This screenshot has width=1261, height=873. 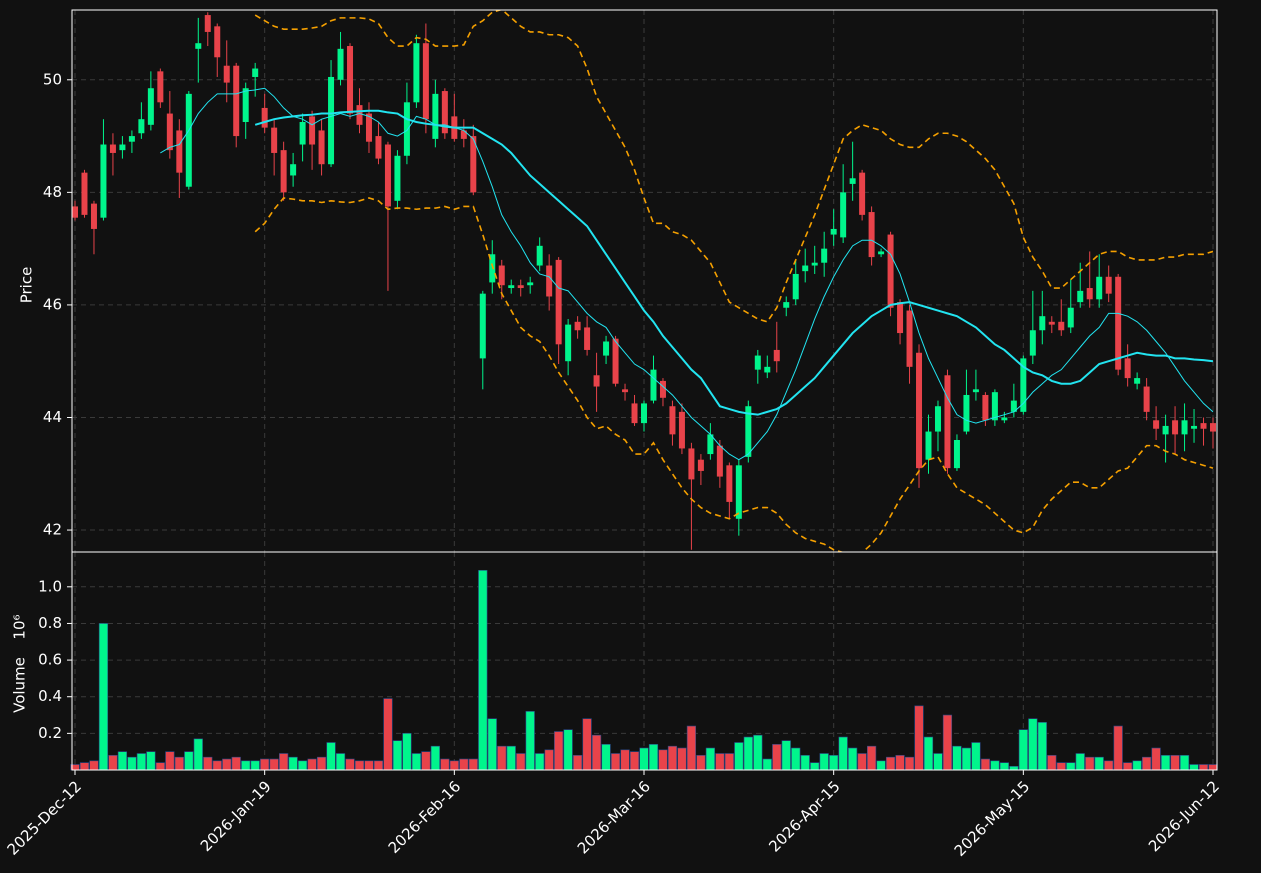 What do you see at coordinates (27, 285) in the screenshot?
I see `y-axis-label: Price` at bounding box center [27, 285].